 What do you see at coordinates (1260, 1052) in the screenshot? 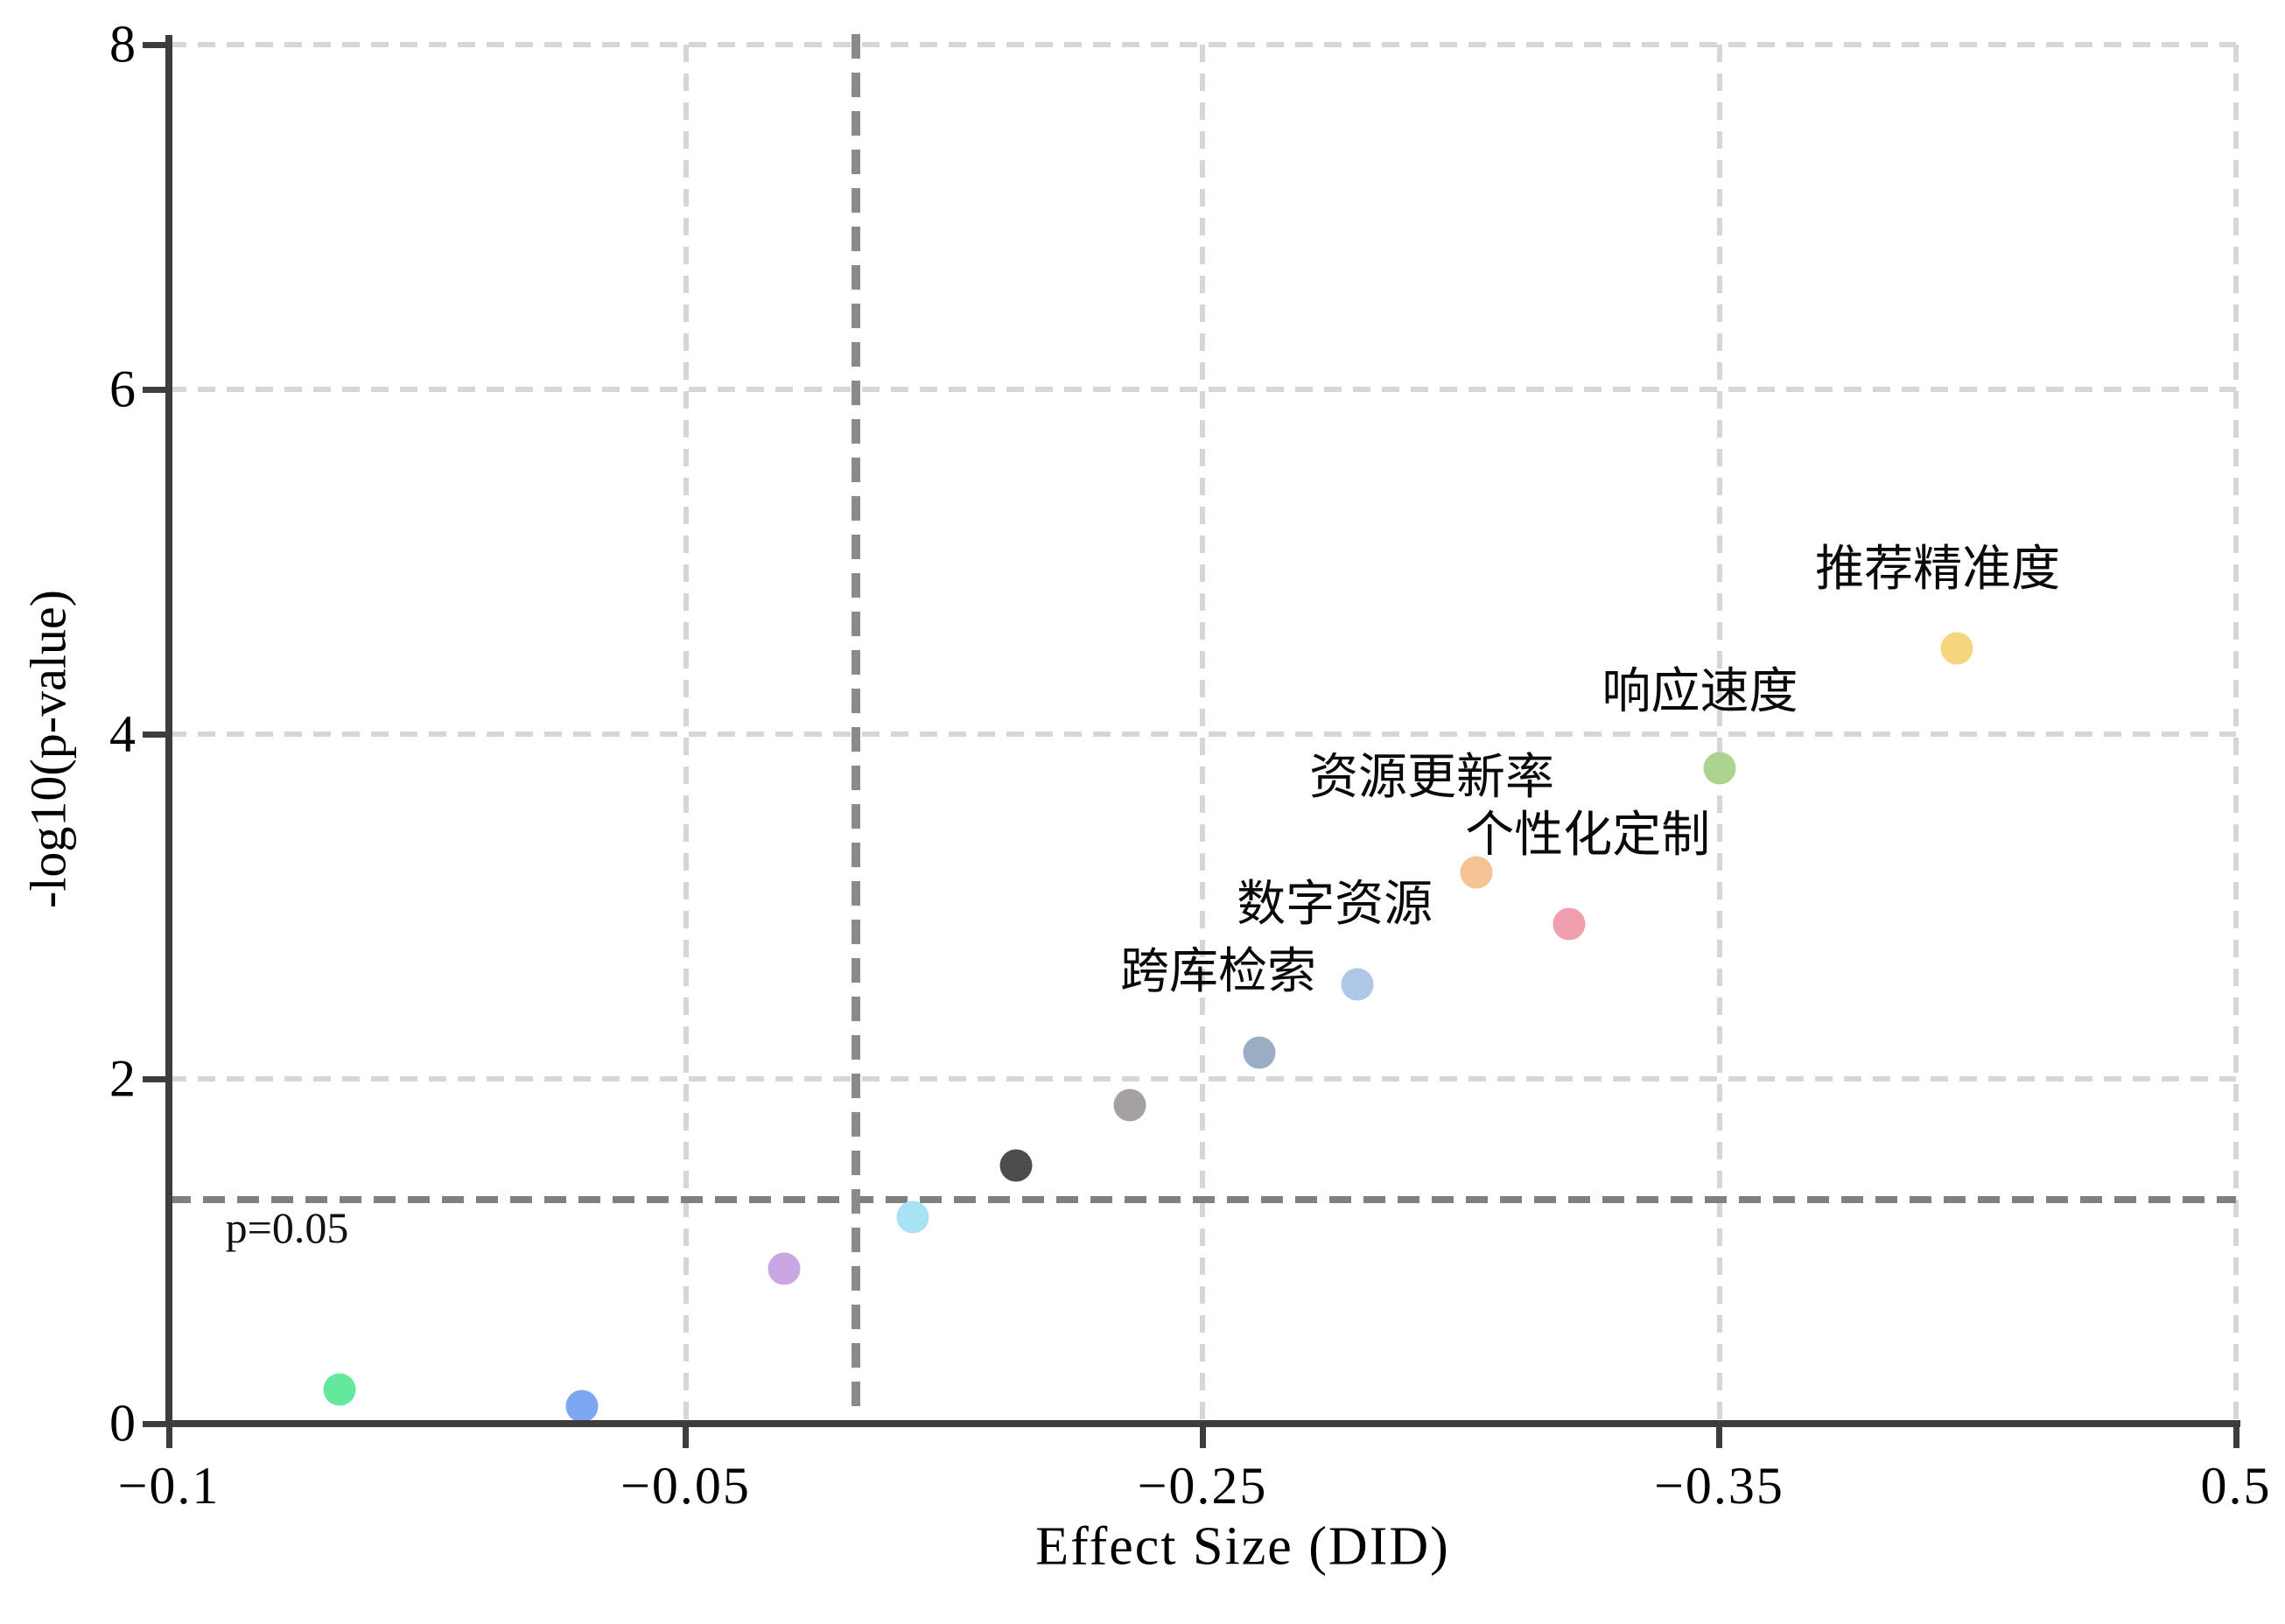
I see `data-point-跨库检索` at bounding box center [1260, 1052].